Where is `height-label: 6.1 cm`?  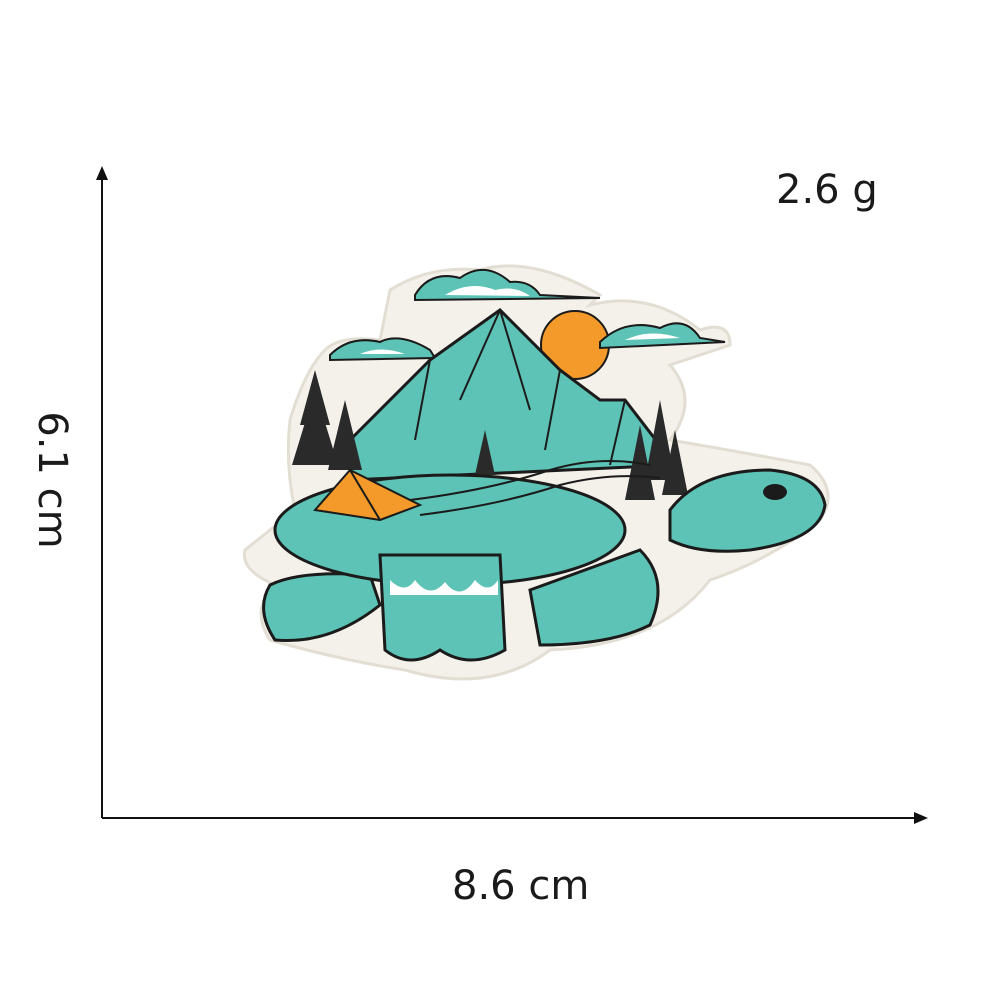 height-label: 6.1 cm is located at coordinates (52, 480).